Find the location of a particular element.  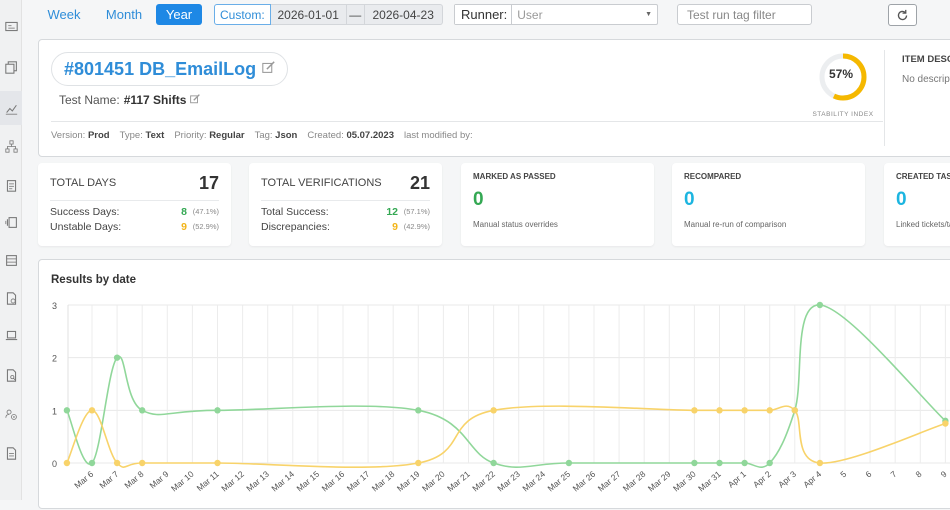

laptop-code-icon is located at coordinates (11, 335).